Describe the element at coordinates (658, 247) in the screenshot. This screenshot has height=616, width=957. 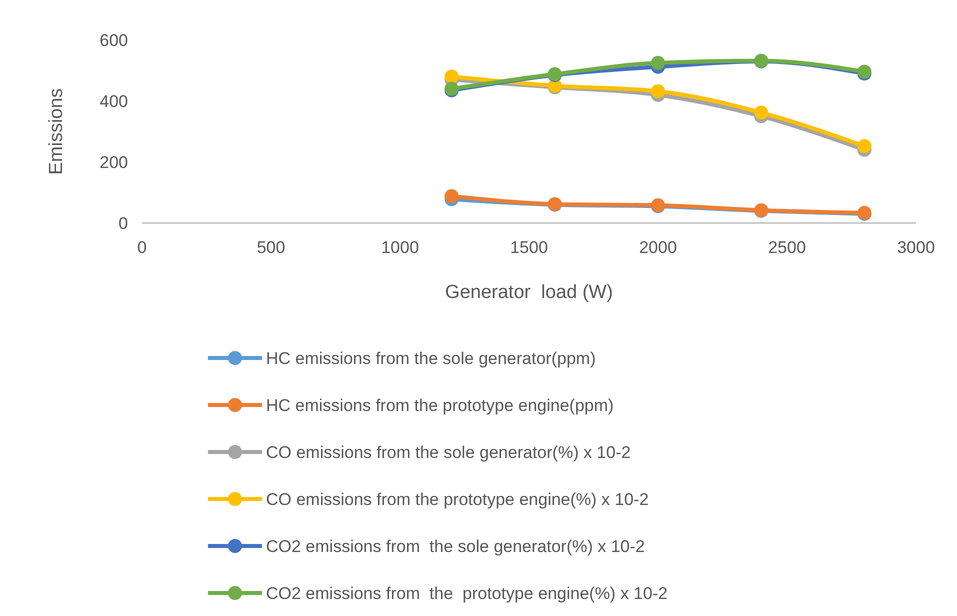
I see `x-tick-label: 2000` at that location.